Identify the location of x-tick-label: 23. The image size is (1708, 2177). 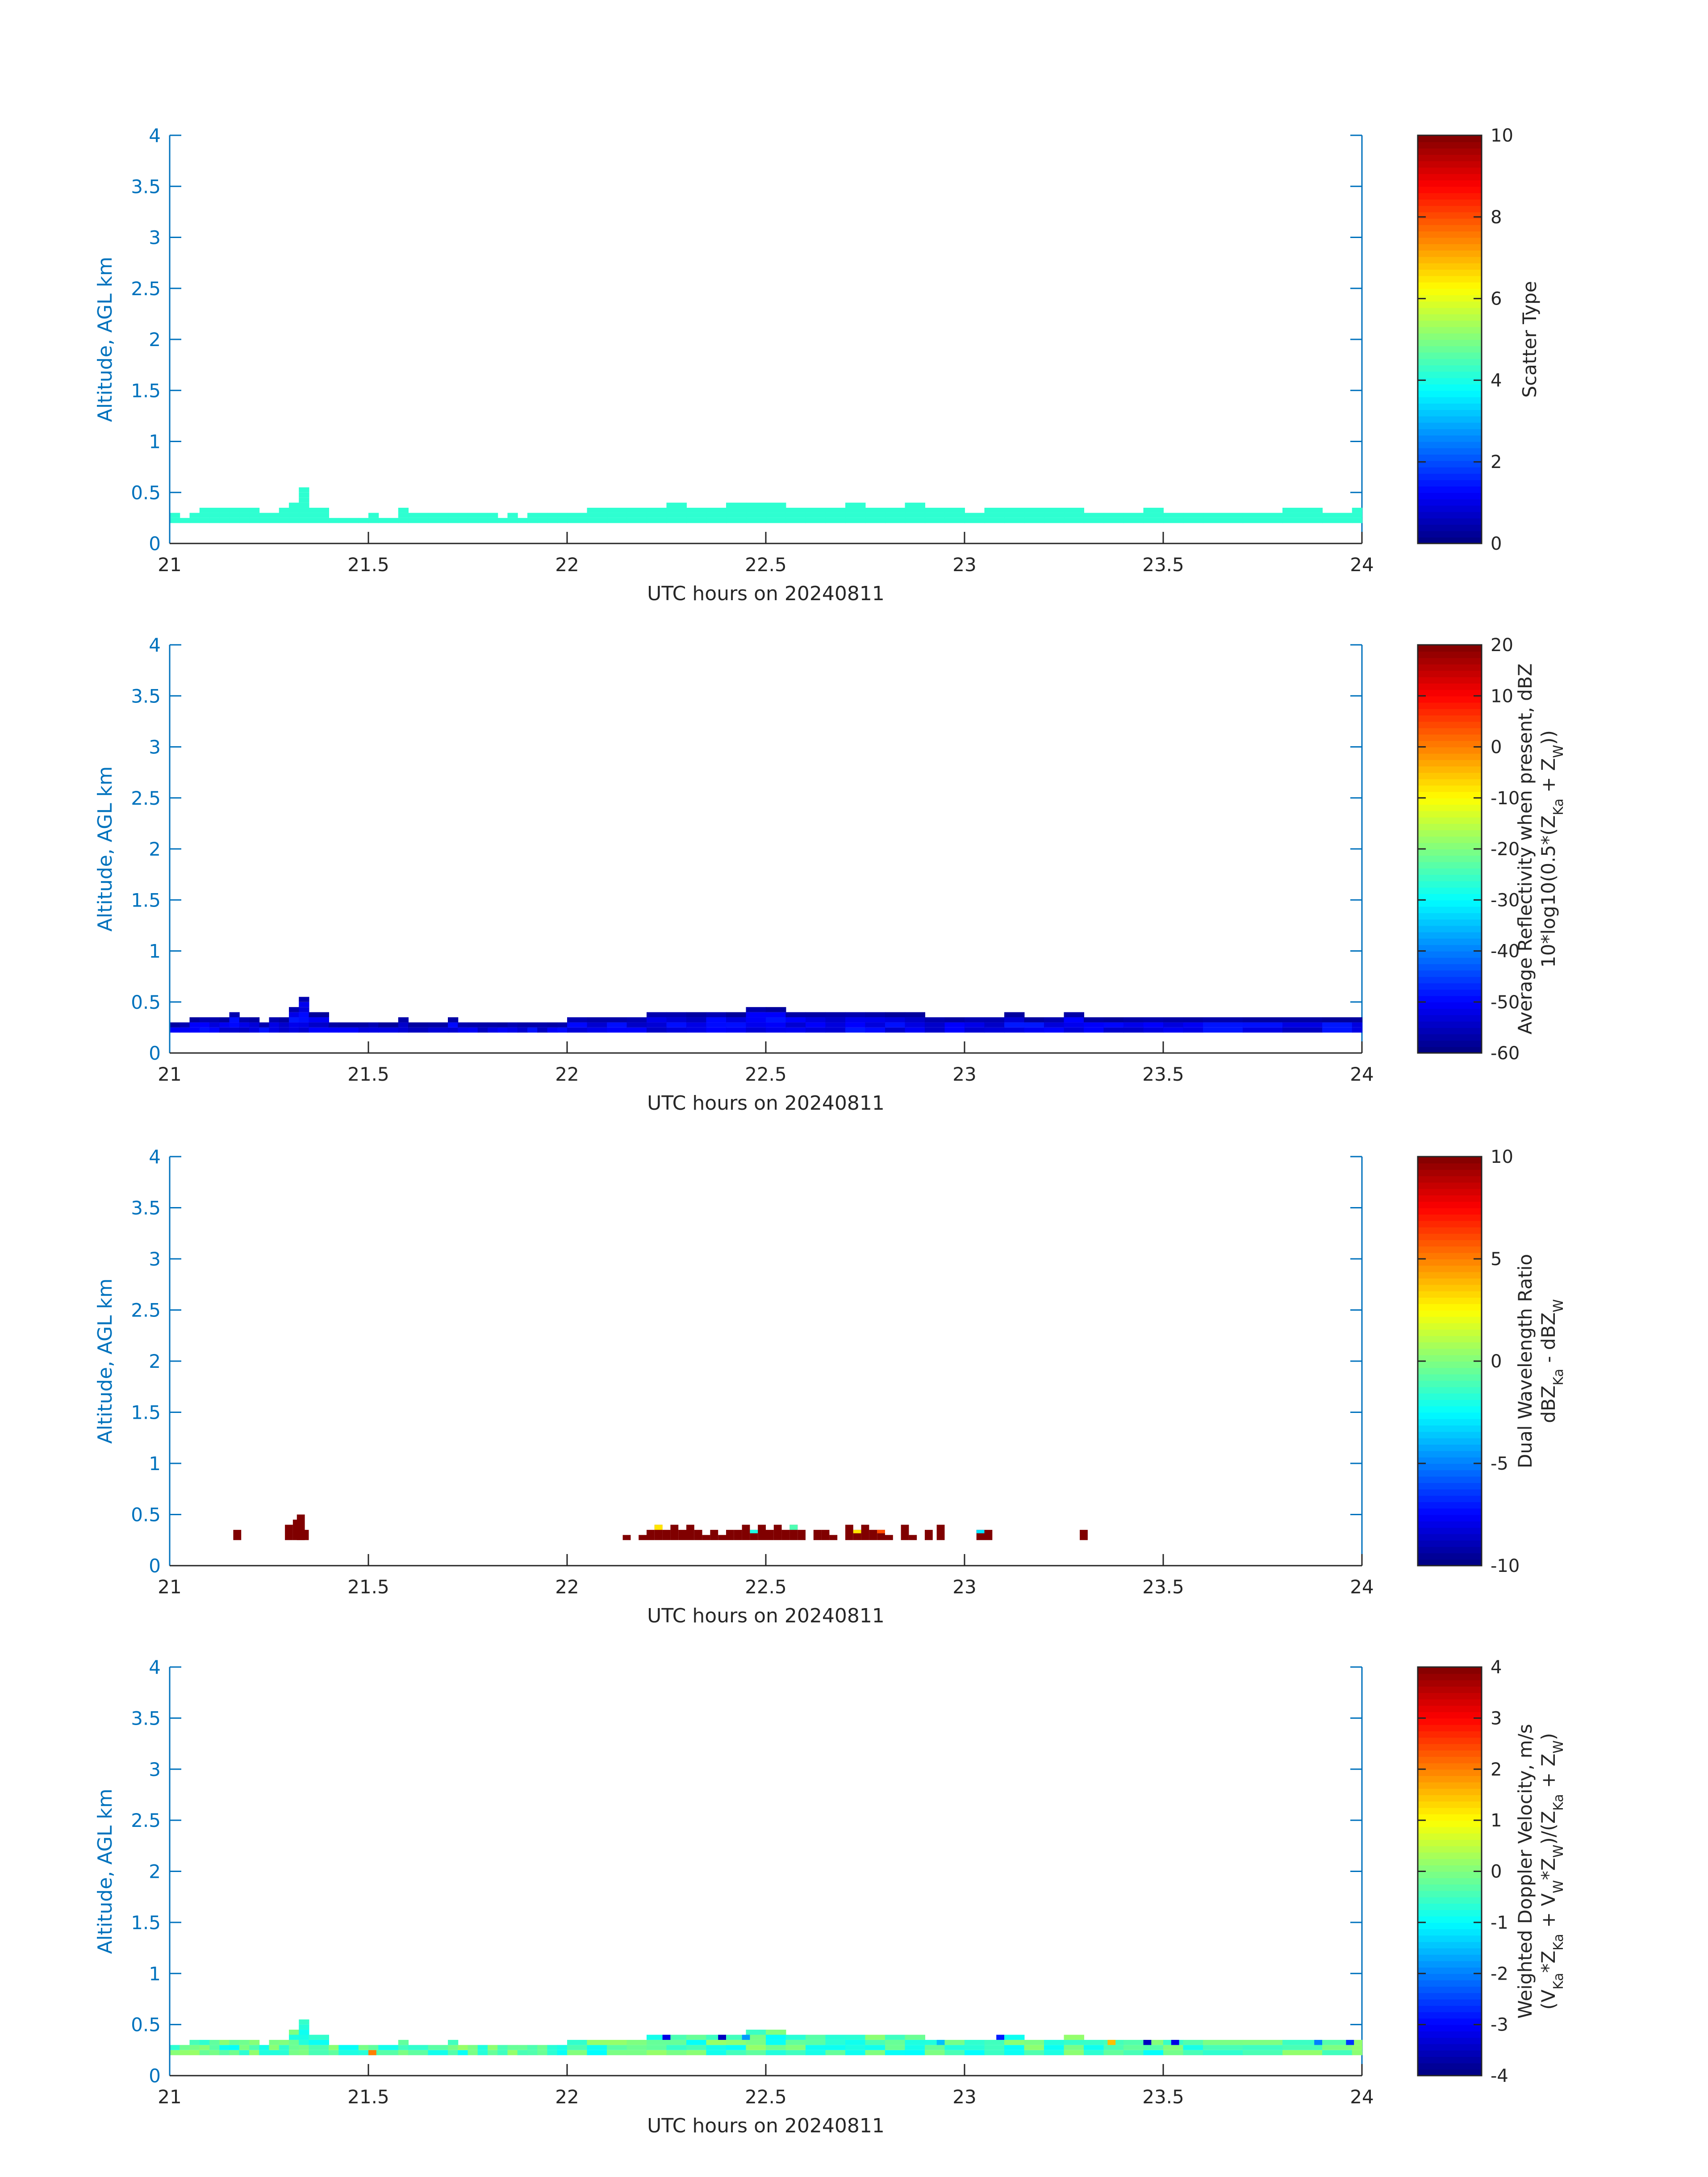
(964, 2097).